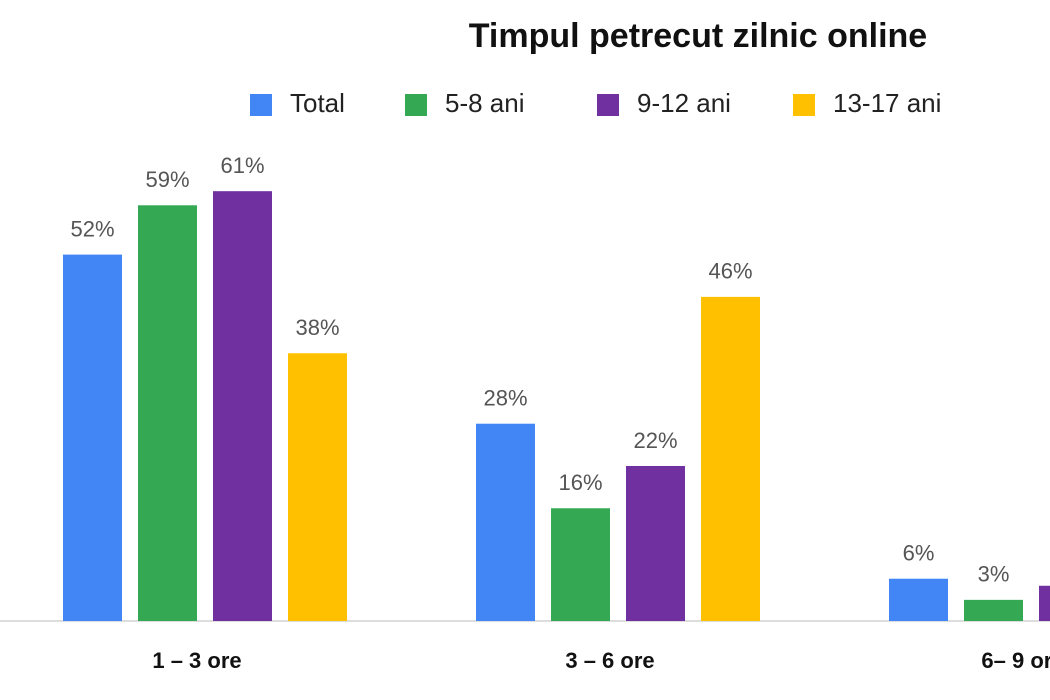 This screenshot has width=1050, height=700. I want to click on value-label: 22%, so click(655, 440).